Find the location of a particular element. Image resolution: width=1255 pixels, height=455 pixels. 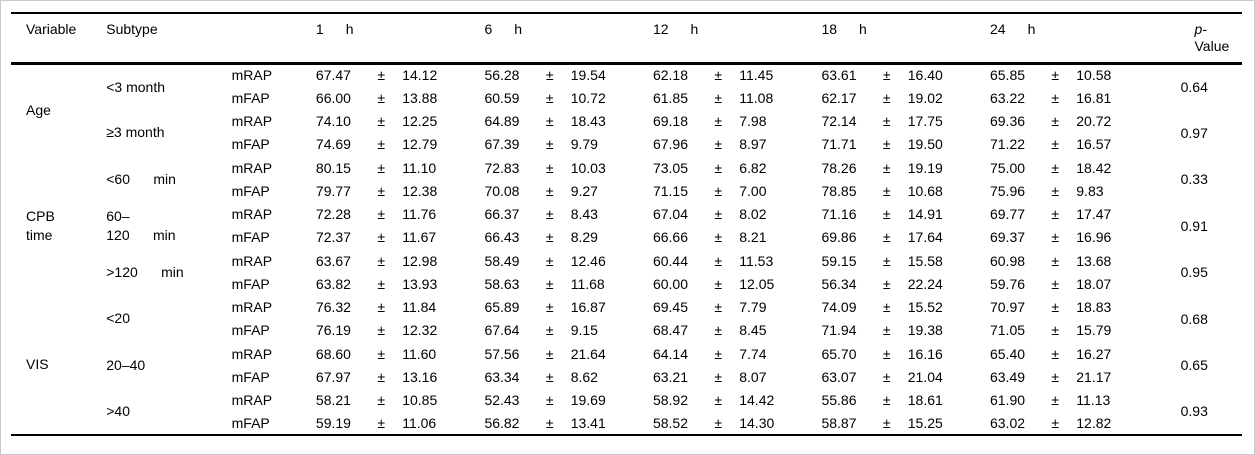

mean-value-cell: 59.15 is located at coordinates (839, 260).